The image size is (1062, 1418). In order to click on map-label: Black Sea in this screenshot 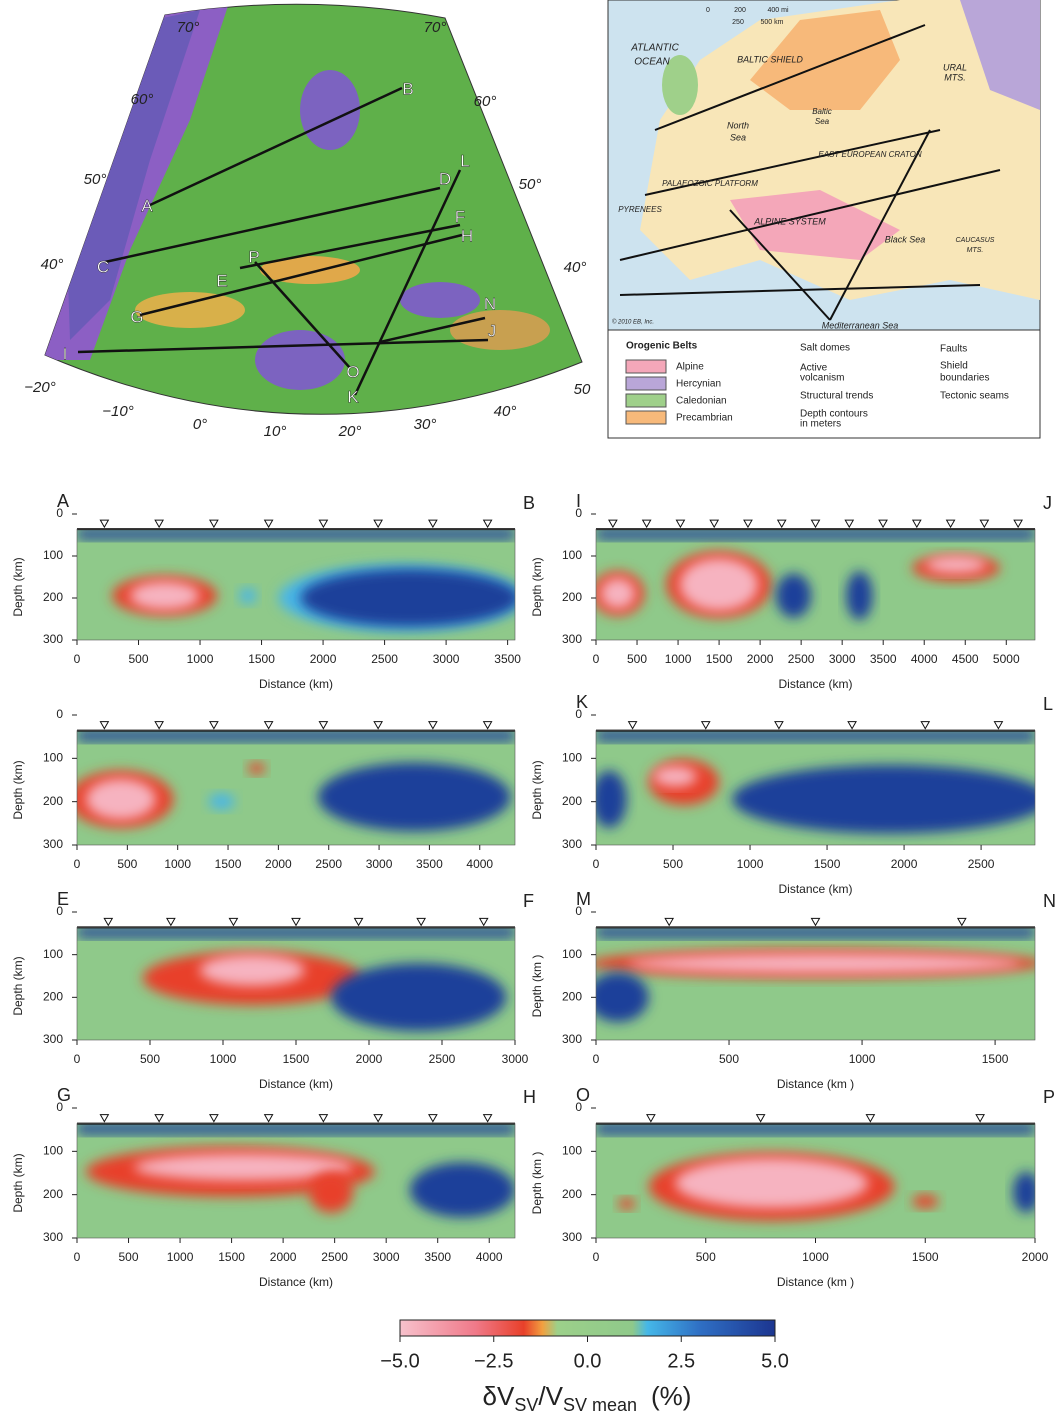, I will do `click(905, 239)`.